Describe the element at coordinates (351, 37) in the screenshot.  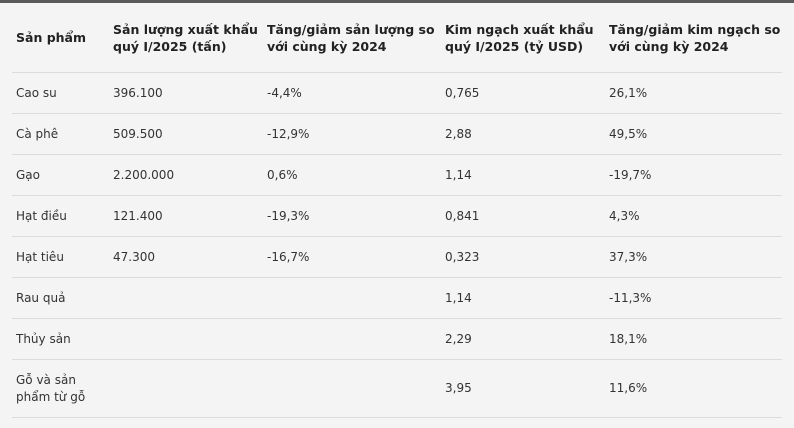
I see `header-cell: Tăng/giảm sản lượng so với cùng kỳ 2024` at that location.